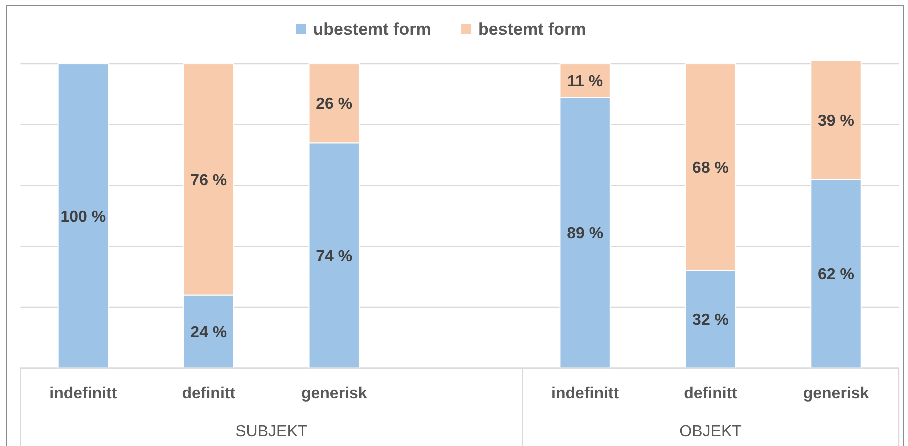 The height and width of the screenshot is (446, 908). I want to click on bar, so click(84, 216).